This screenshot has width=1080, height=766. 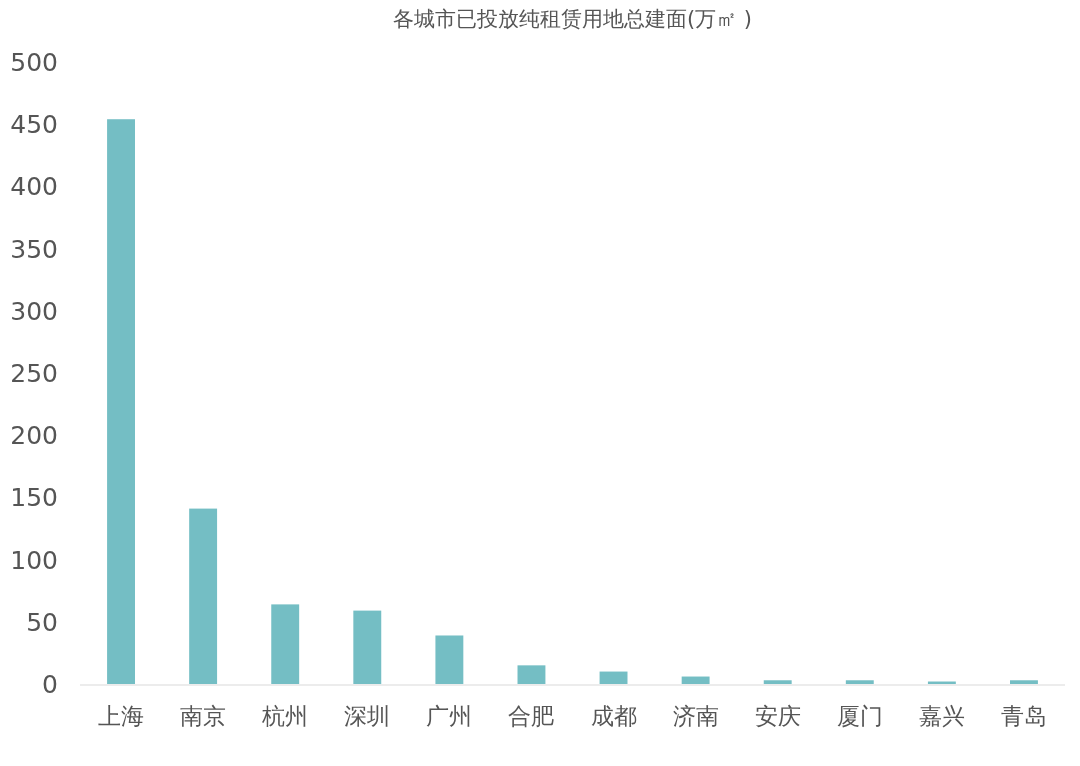 I want to click on x-tick-label: 嘉兴, so click(x=941, y=716).